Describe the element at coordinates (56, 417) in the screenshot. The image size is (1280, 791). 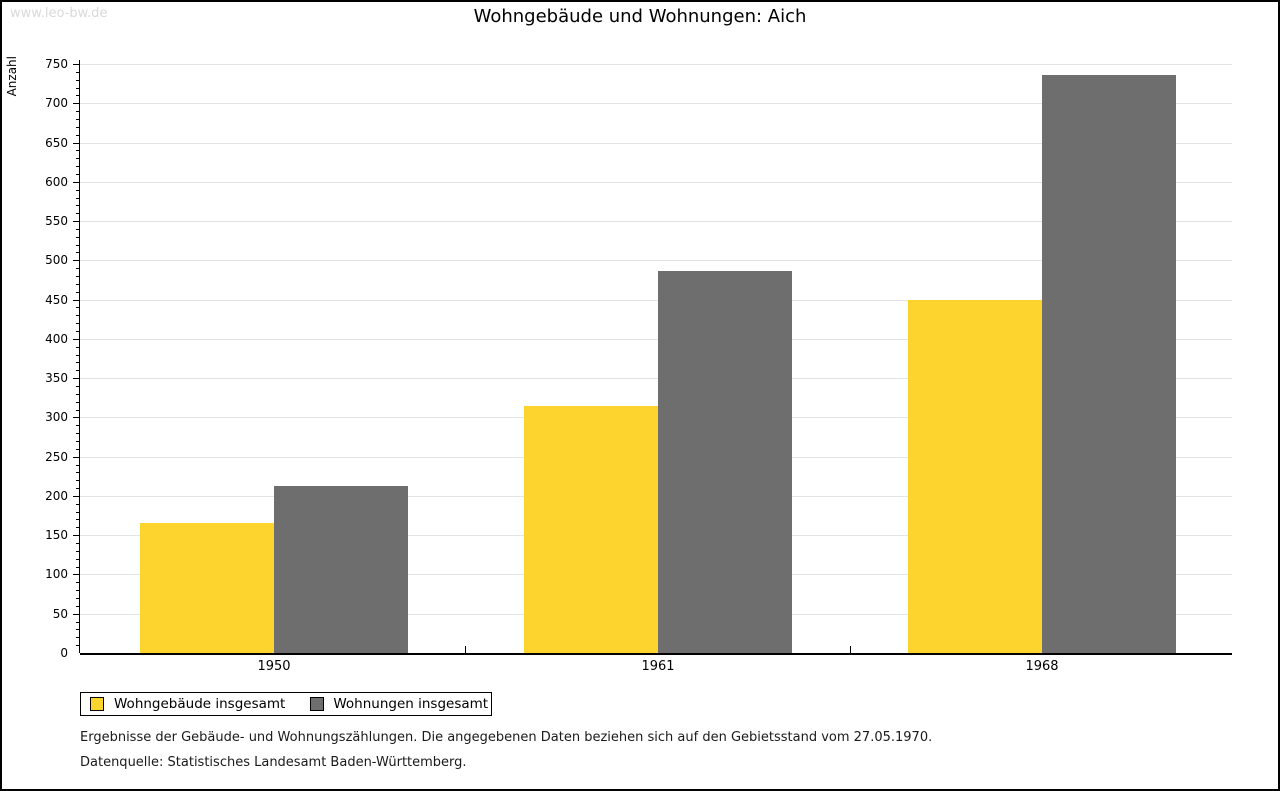
I see `y-tick-label: 300` at that location.